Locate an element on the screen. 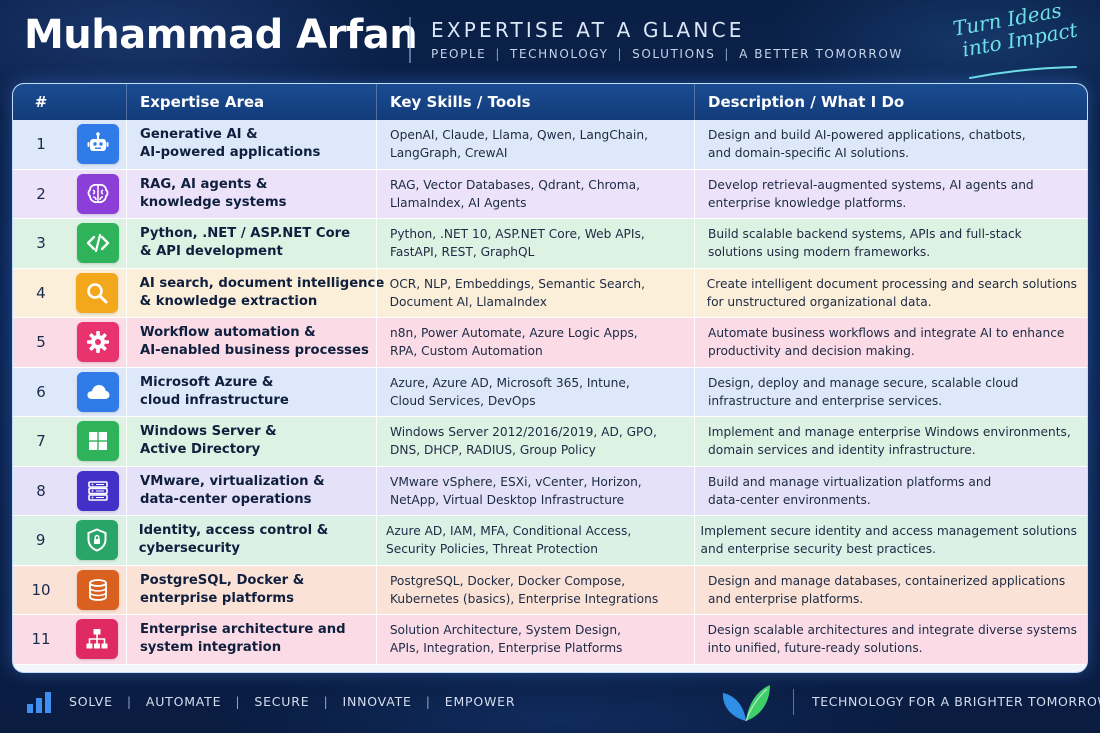 Image resolution: width=1100 pixels, height=733 pixels. gear-icon is located at coordinates (97, 342).